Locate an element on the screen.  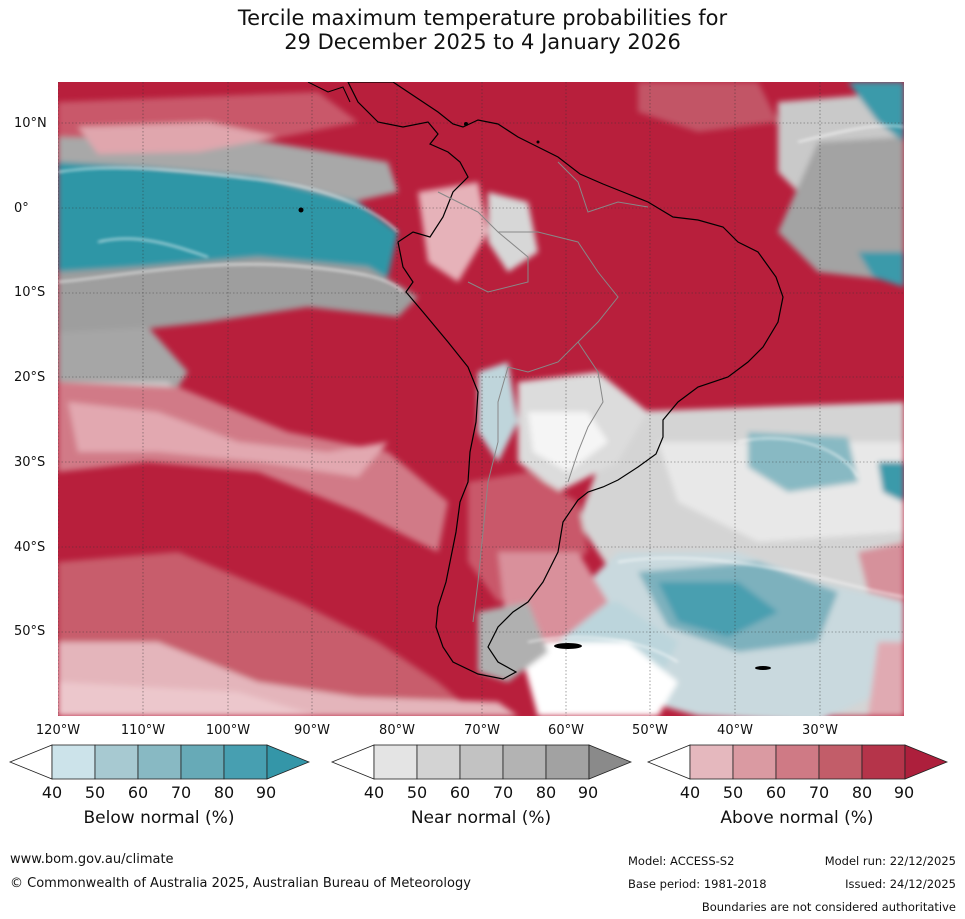
lon-label-40w: 40°W is located at coordinates (735, 730).